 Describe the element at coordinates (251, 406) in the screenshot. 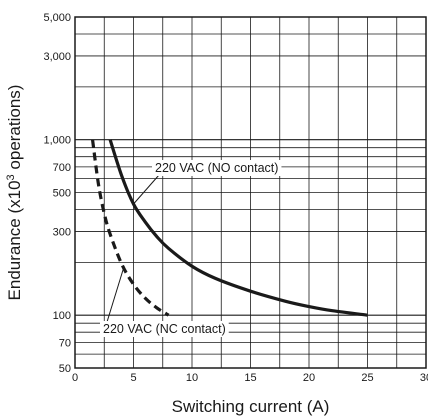

I see `x-axis-title: Switching current (A)` at that location.